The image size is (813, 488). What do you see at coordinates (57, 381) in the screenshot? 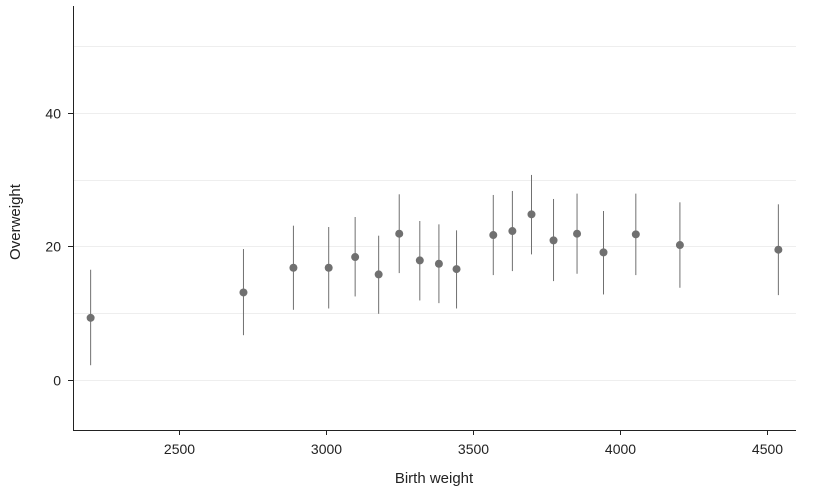
I see `y-tick-label: 0` at bounding box center [57, 381].